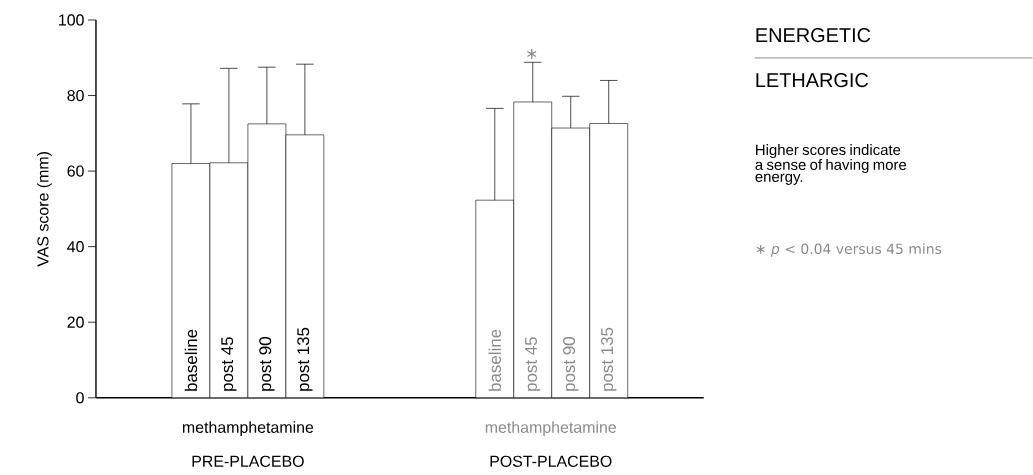  What do you see at coordinates (551, 461) in the screenshot?
I see `text: POST-PLACEBO` at bounding box center [551, 461].